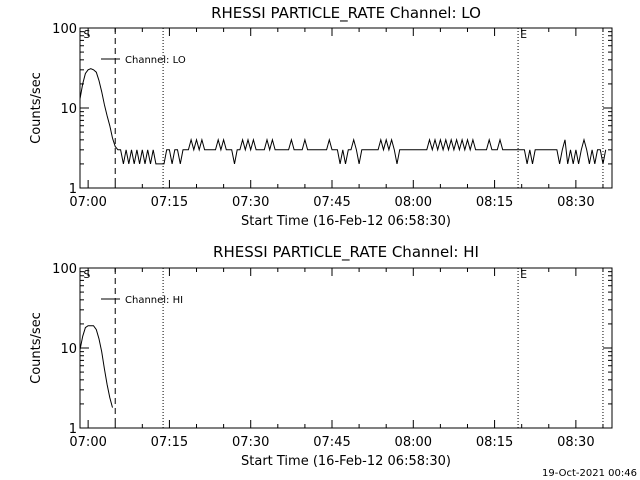 This screenshot has width=640, height=480. What do you see at coordinates (154, 300) in the screenshot?
I see `legend-label: Channel: HI` at bounding box center [154, 300].